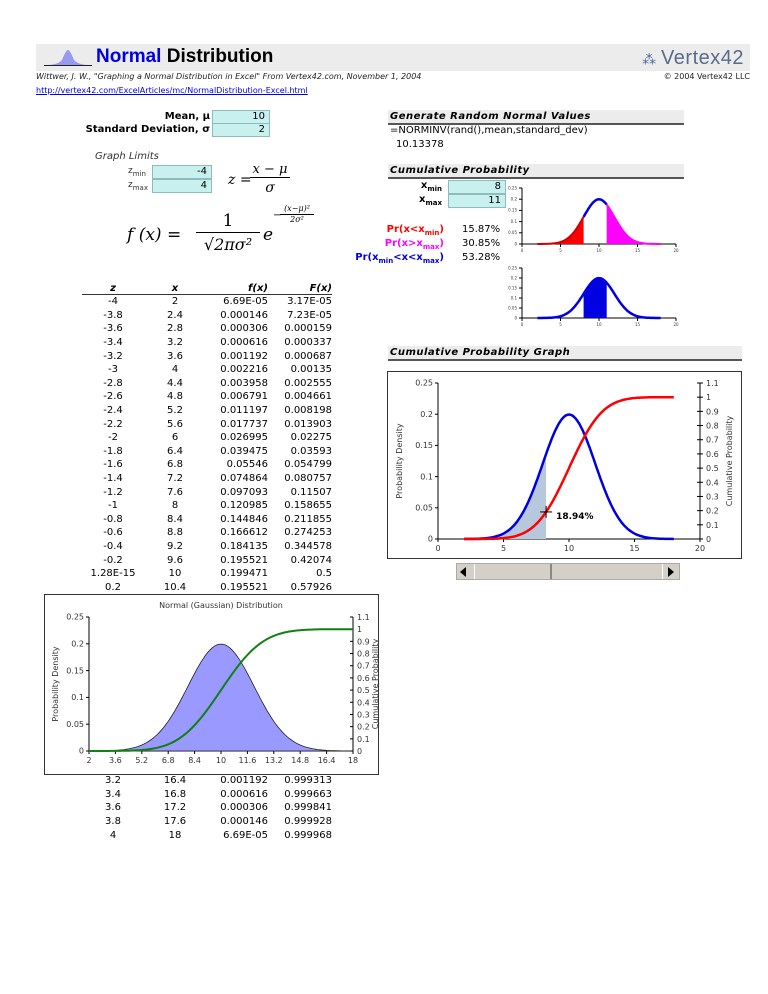 This screenshot has width=768, height=994. I want to click on x-tick-label: 15, so click(634, 548).